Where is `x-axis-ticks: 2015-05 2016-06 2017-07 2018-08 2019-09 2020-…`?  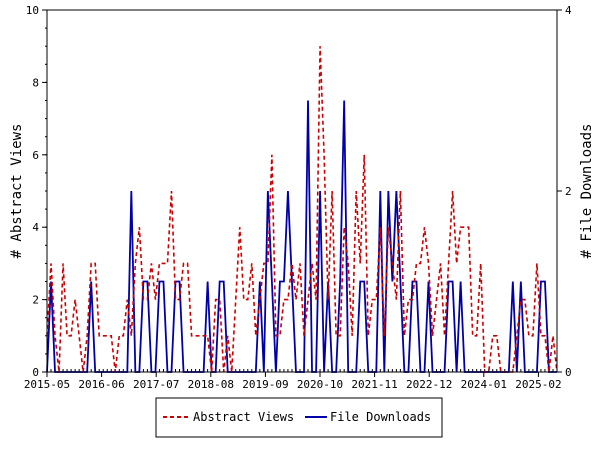 x-axis-ticks: 2015-05 2016-06 2017-07 2018-08 2019-09 2020-… is located at coordinates (293, 380).